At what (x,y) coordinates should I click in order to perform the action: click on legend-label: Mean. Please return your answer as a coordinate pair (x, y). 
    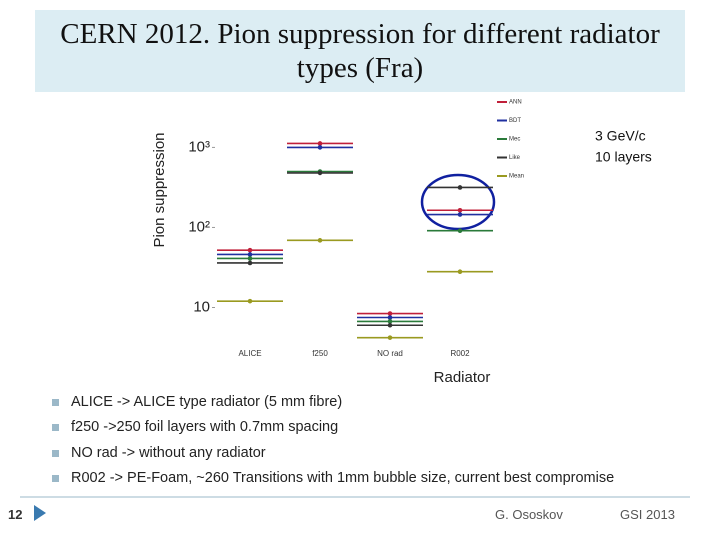
    Looking at the image, I should click on (516, 177).